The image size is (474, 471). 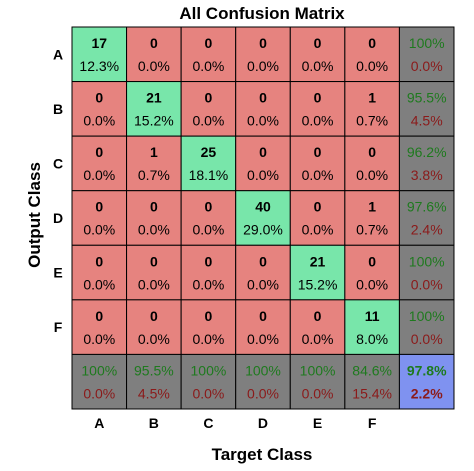 What do you see at coordinates (372, 381) in the screenshot?
I see `summary-cell: 84.6% 15.4%` at bounding box center [372, 381].